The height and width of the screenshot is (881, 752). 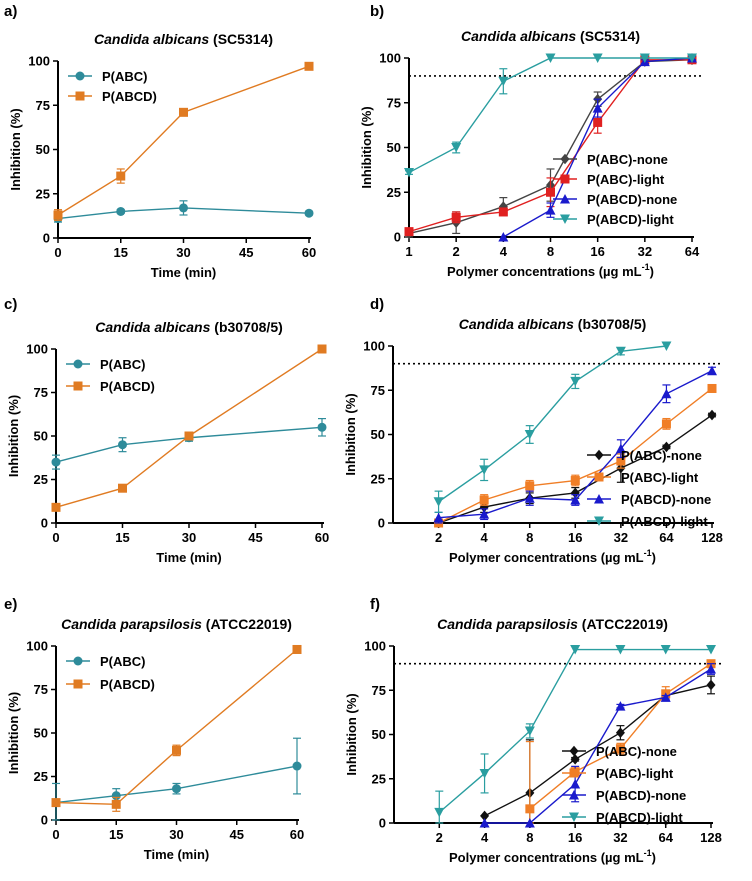 I want to click on x-tick-label: 45, so click(x=237, y=834).